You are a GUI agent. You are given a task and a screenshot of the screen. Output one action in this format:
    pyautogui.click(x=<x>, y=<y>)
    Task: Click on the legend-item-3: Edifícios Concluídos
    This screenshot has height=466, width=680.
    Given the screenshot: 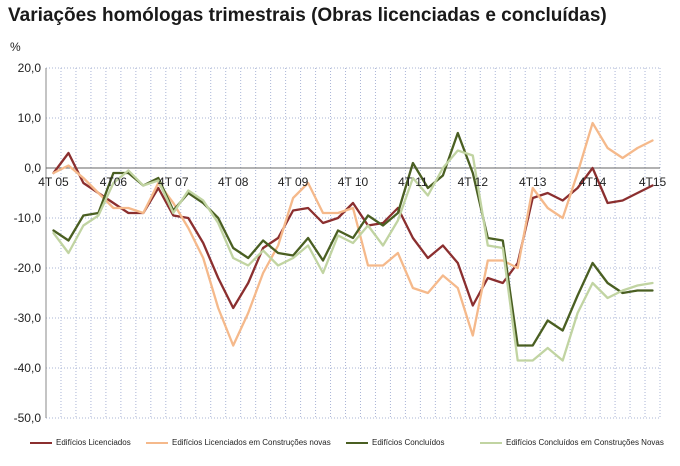 What is the action you would take?
    pyautogui.click(x=395, y=442)
    